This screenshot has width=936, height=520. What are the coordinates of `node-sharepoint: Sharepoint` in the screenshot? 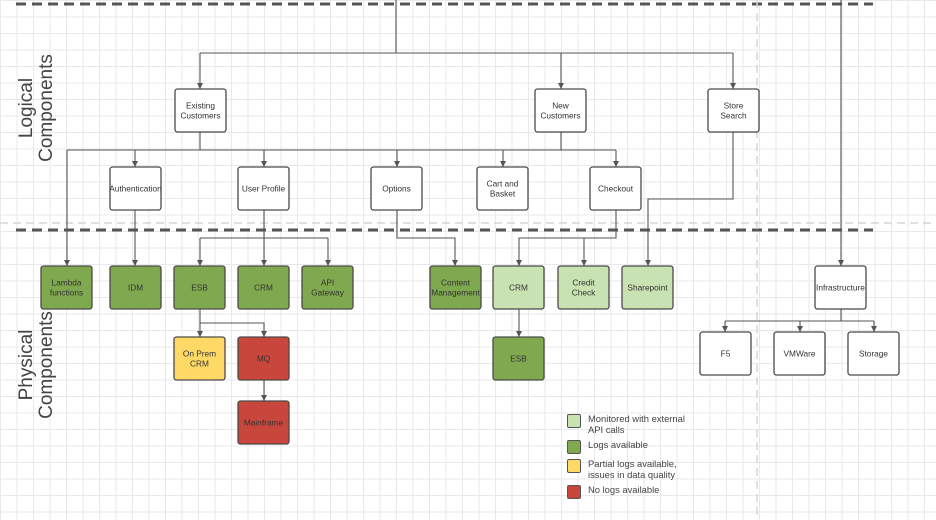 It's located at (647, 287).